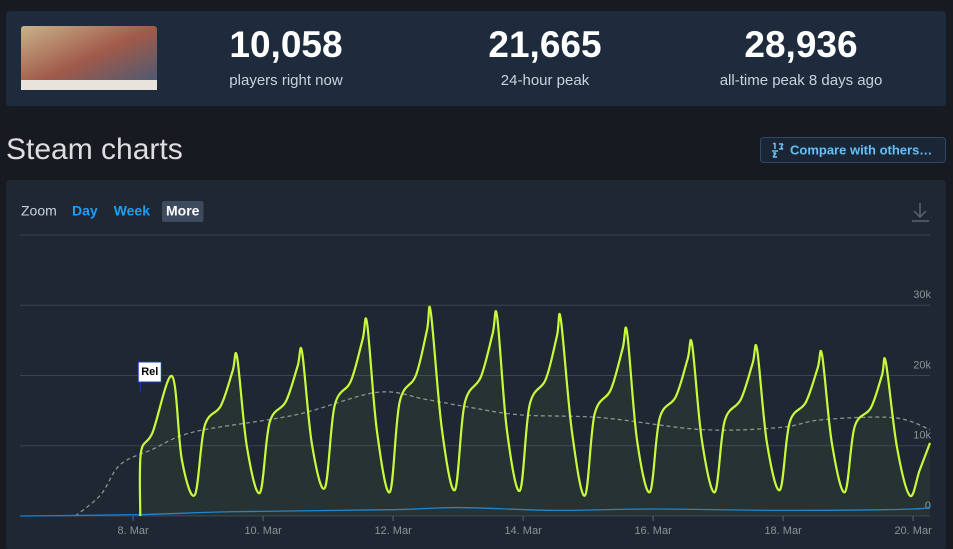  What do you see at coordinates (89, 85) in the screenshot?
I see `thumbnail-banner` at bounding box center [89, 85].